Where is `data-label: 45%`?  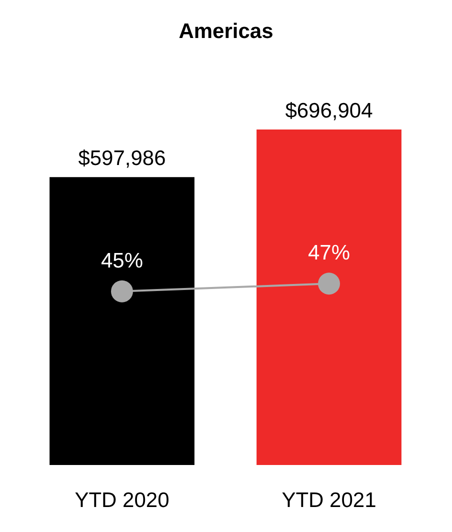
data-label: 45% is located at coordinates (122, 260).